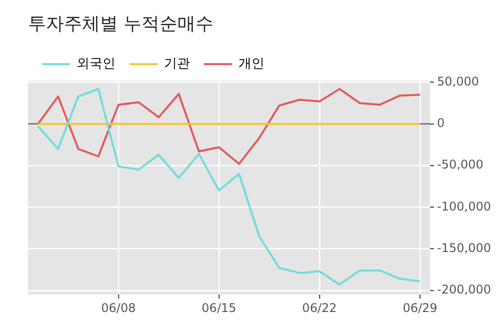  What do you see at coordinates (420, 307) in the screenshot?
I see `x-tick-label: 06/29` at bounding box center [420, 307].